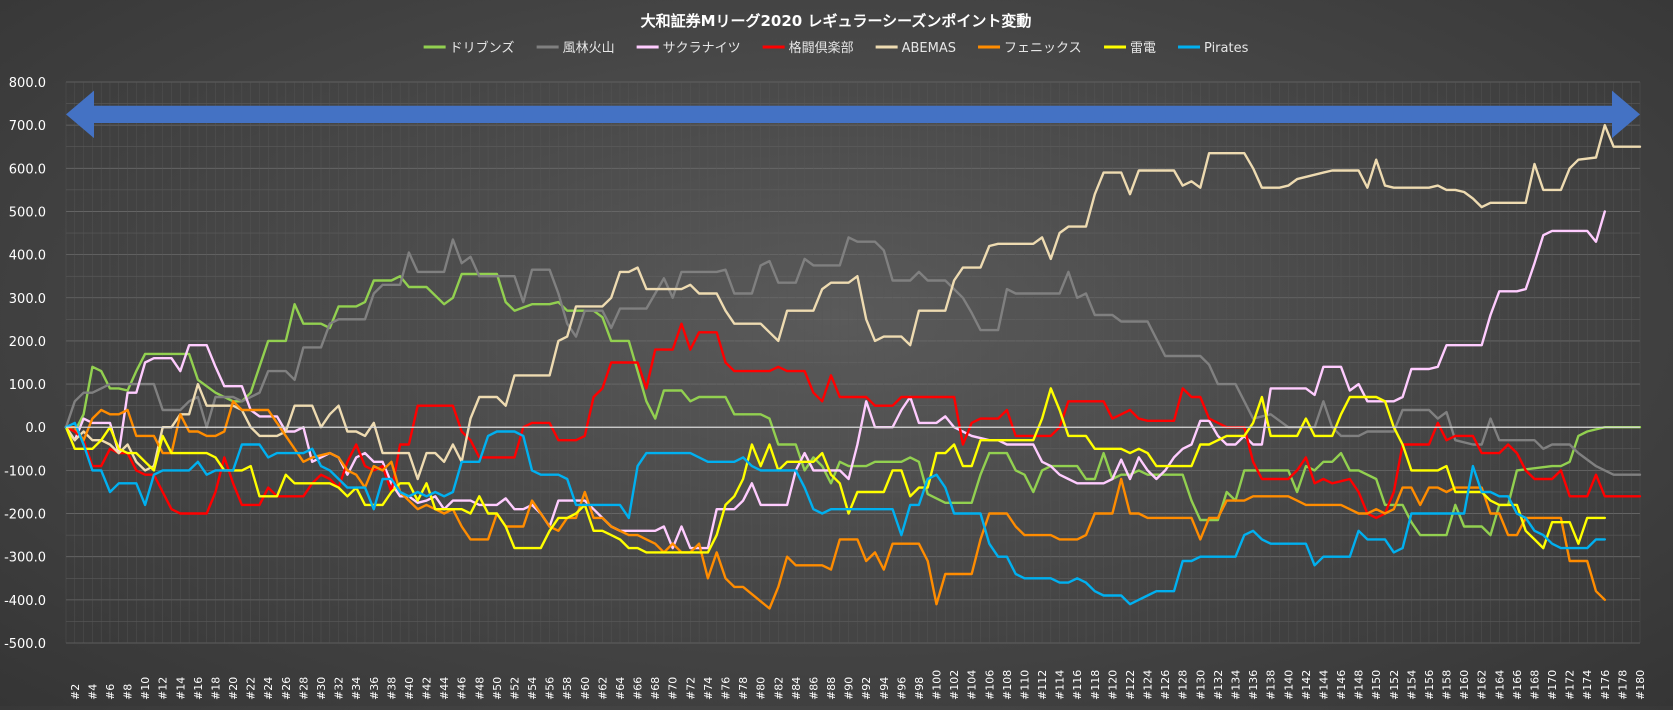  What do you see at coordinates (813, 688) in the screenshot?
I see `x-tick-label: #86` at bounding box center [813, 688].